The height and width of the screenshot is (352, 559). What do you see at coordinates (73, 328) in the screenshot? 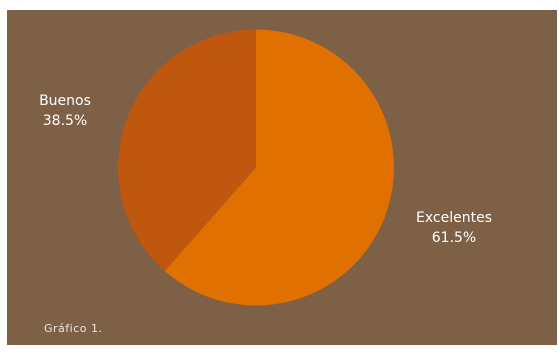
I see `chart-caption: Gráfico 1.` at bounding box center [73, 328].